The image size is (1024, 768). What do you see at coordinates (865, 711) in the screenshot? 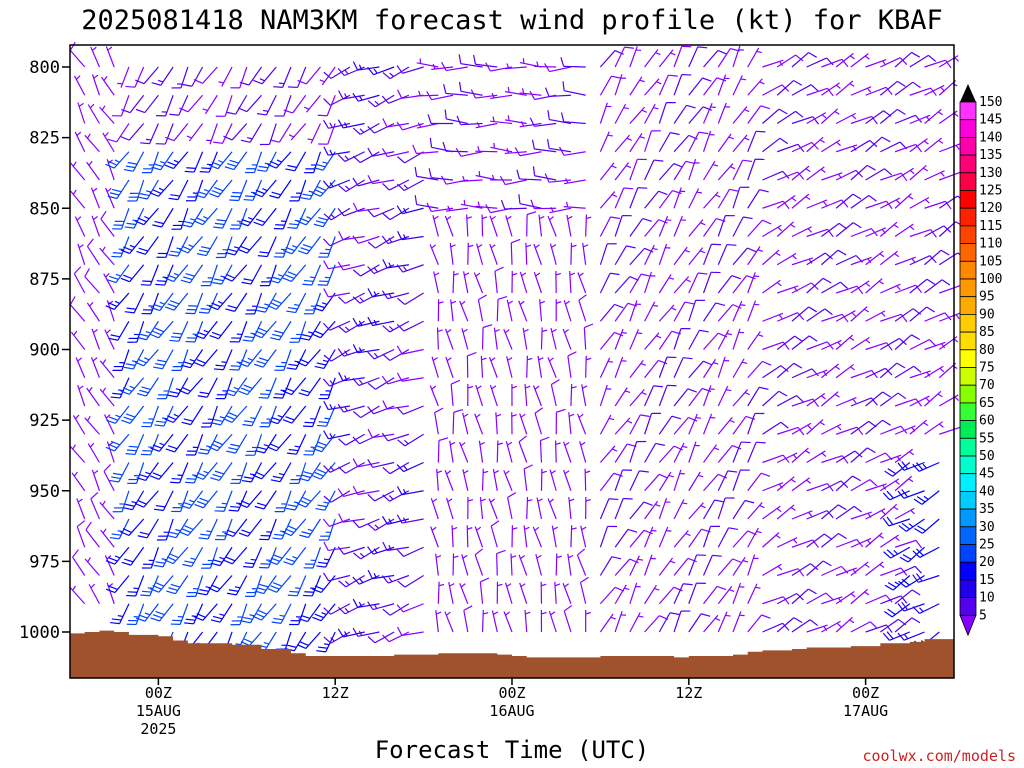
I see `x-tick-label: 17AUG` at bounding box center [865, 711].